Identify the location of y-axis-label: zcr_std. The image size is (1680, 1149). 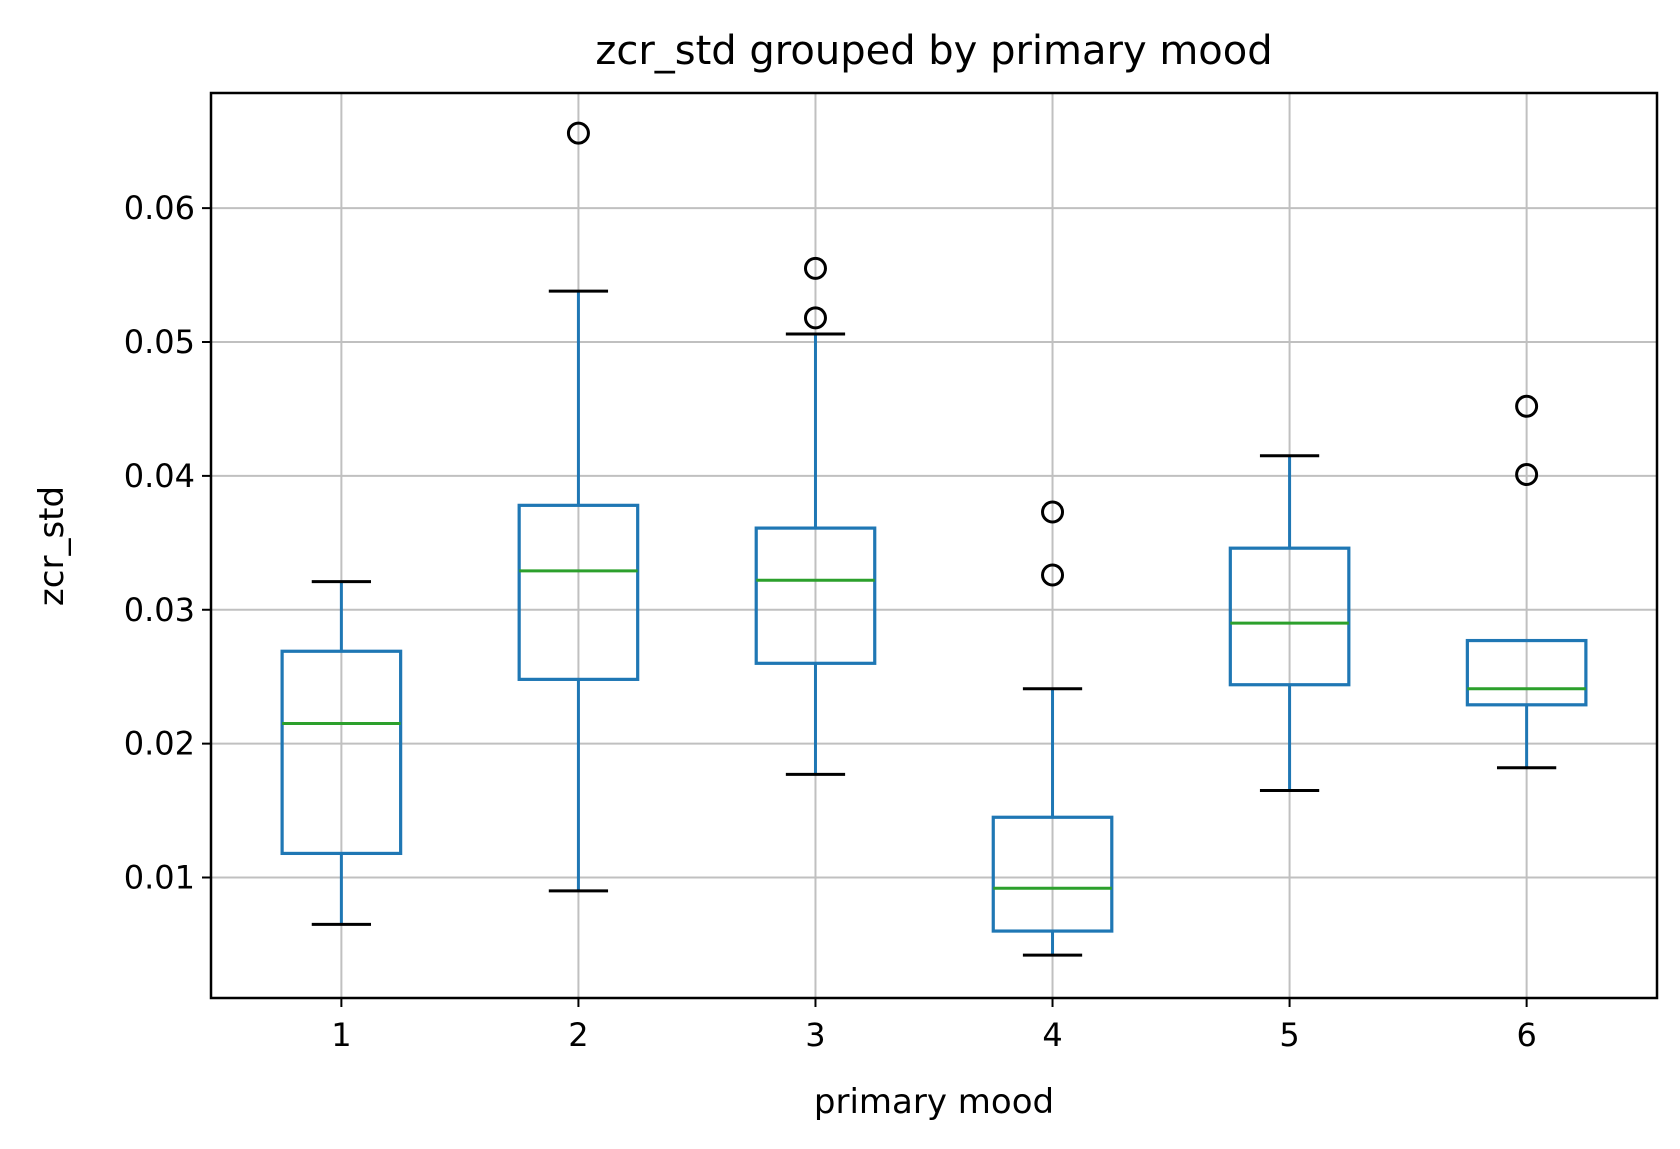
(52, 546).